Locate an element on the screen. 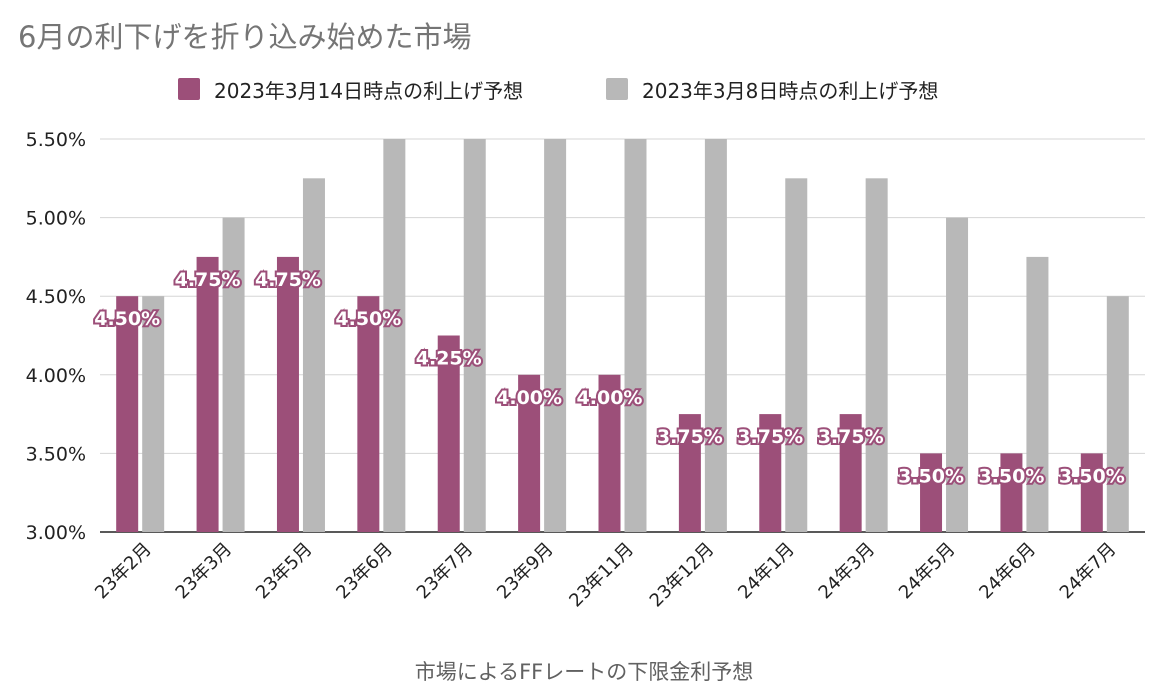 The height and width of the screenshot is (694, 1168). x-tick-label: 23年6月 is located at coordinates (364, 571).